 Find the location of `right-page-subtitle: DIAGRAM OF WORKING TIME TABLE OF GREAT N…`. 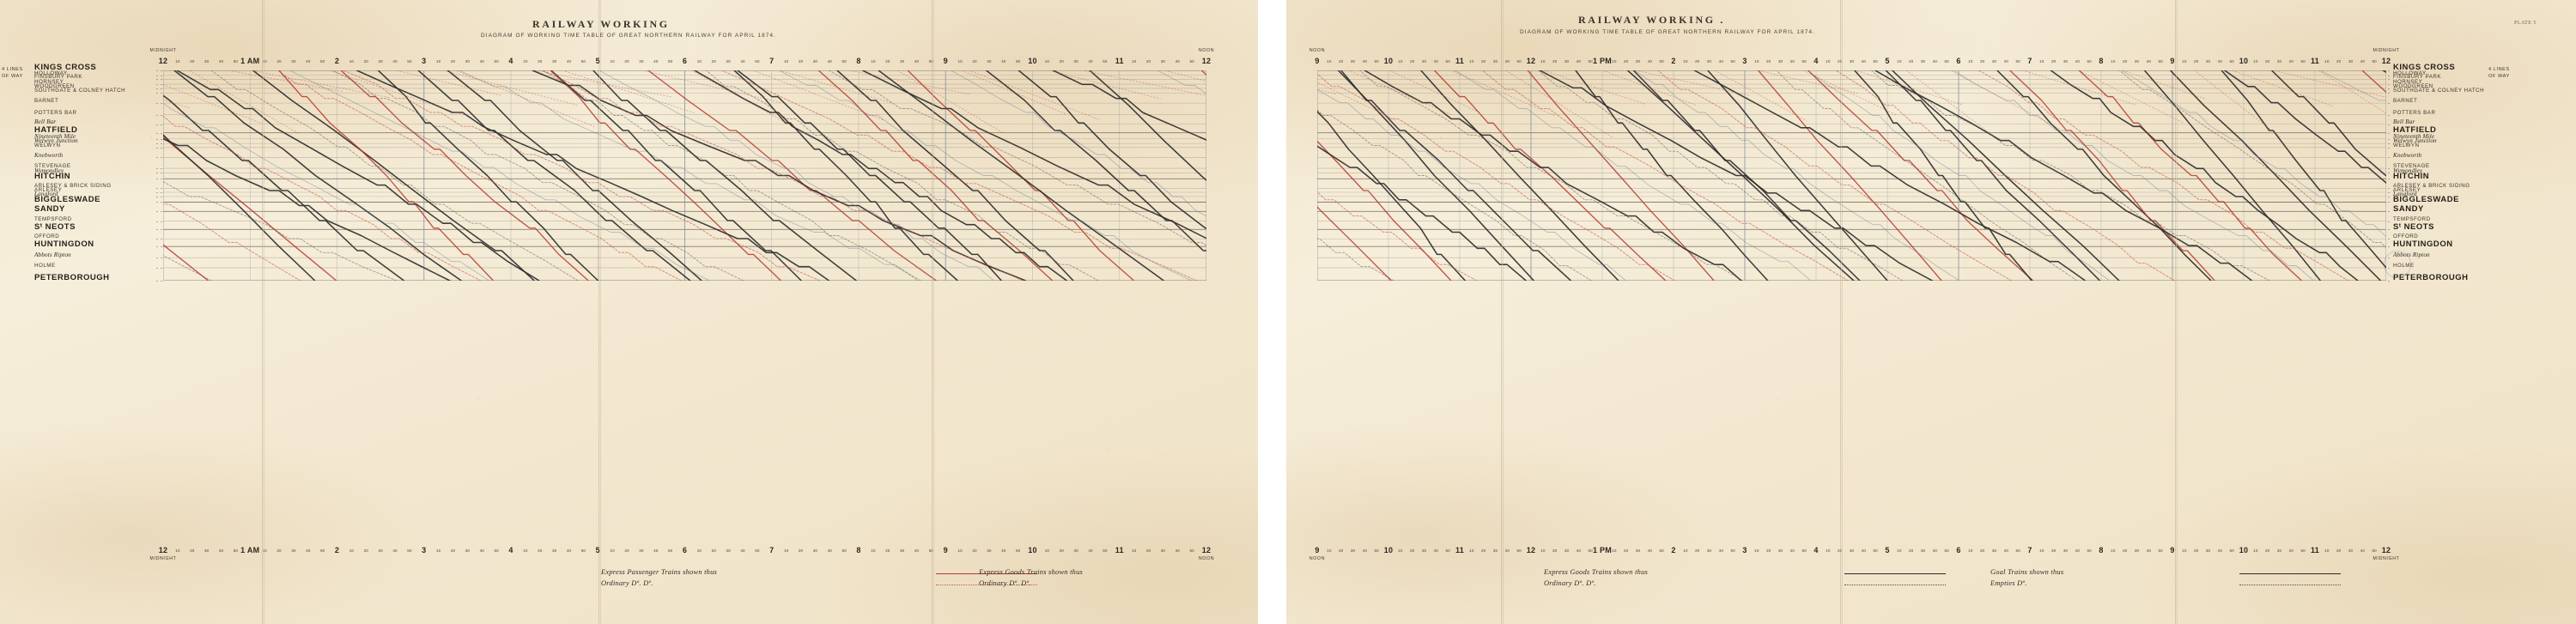

right-page-subtitle: DIAGRAM OF WORKING TIME TABLE OF GREAT N… is located at coordinates (1667, 32).